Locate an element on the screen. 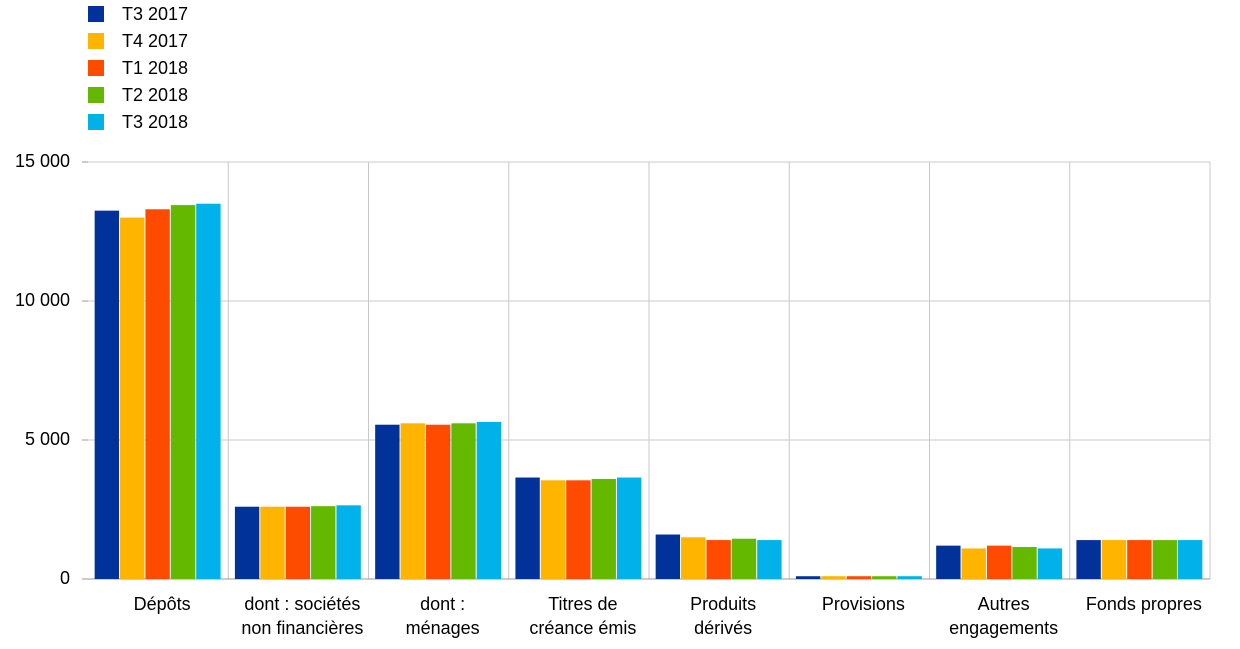 This screenshot has height=649, width=1240. y-tick-label: 5 000 is located at coordinates (47, 439).